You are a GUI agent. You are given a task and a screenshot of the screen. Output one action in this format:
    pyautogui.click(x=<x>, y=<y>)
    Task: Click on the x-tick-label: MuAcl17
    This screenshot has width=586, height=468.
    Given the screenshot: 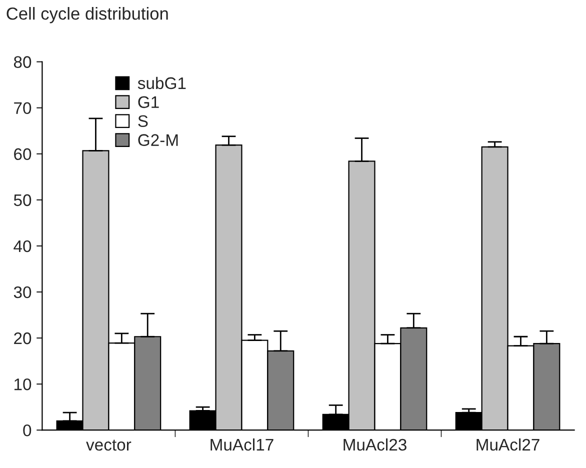 What is the action you would take?
    pyautogui.click(x=242, y=444)
    